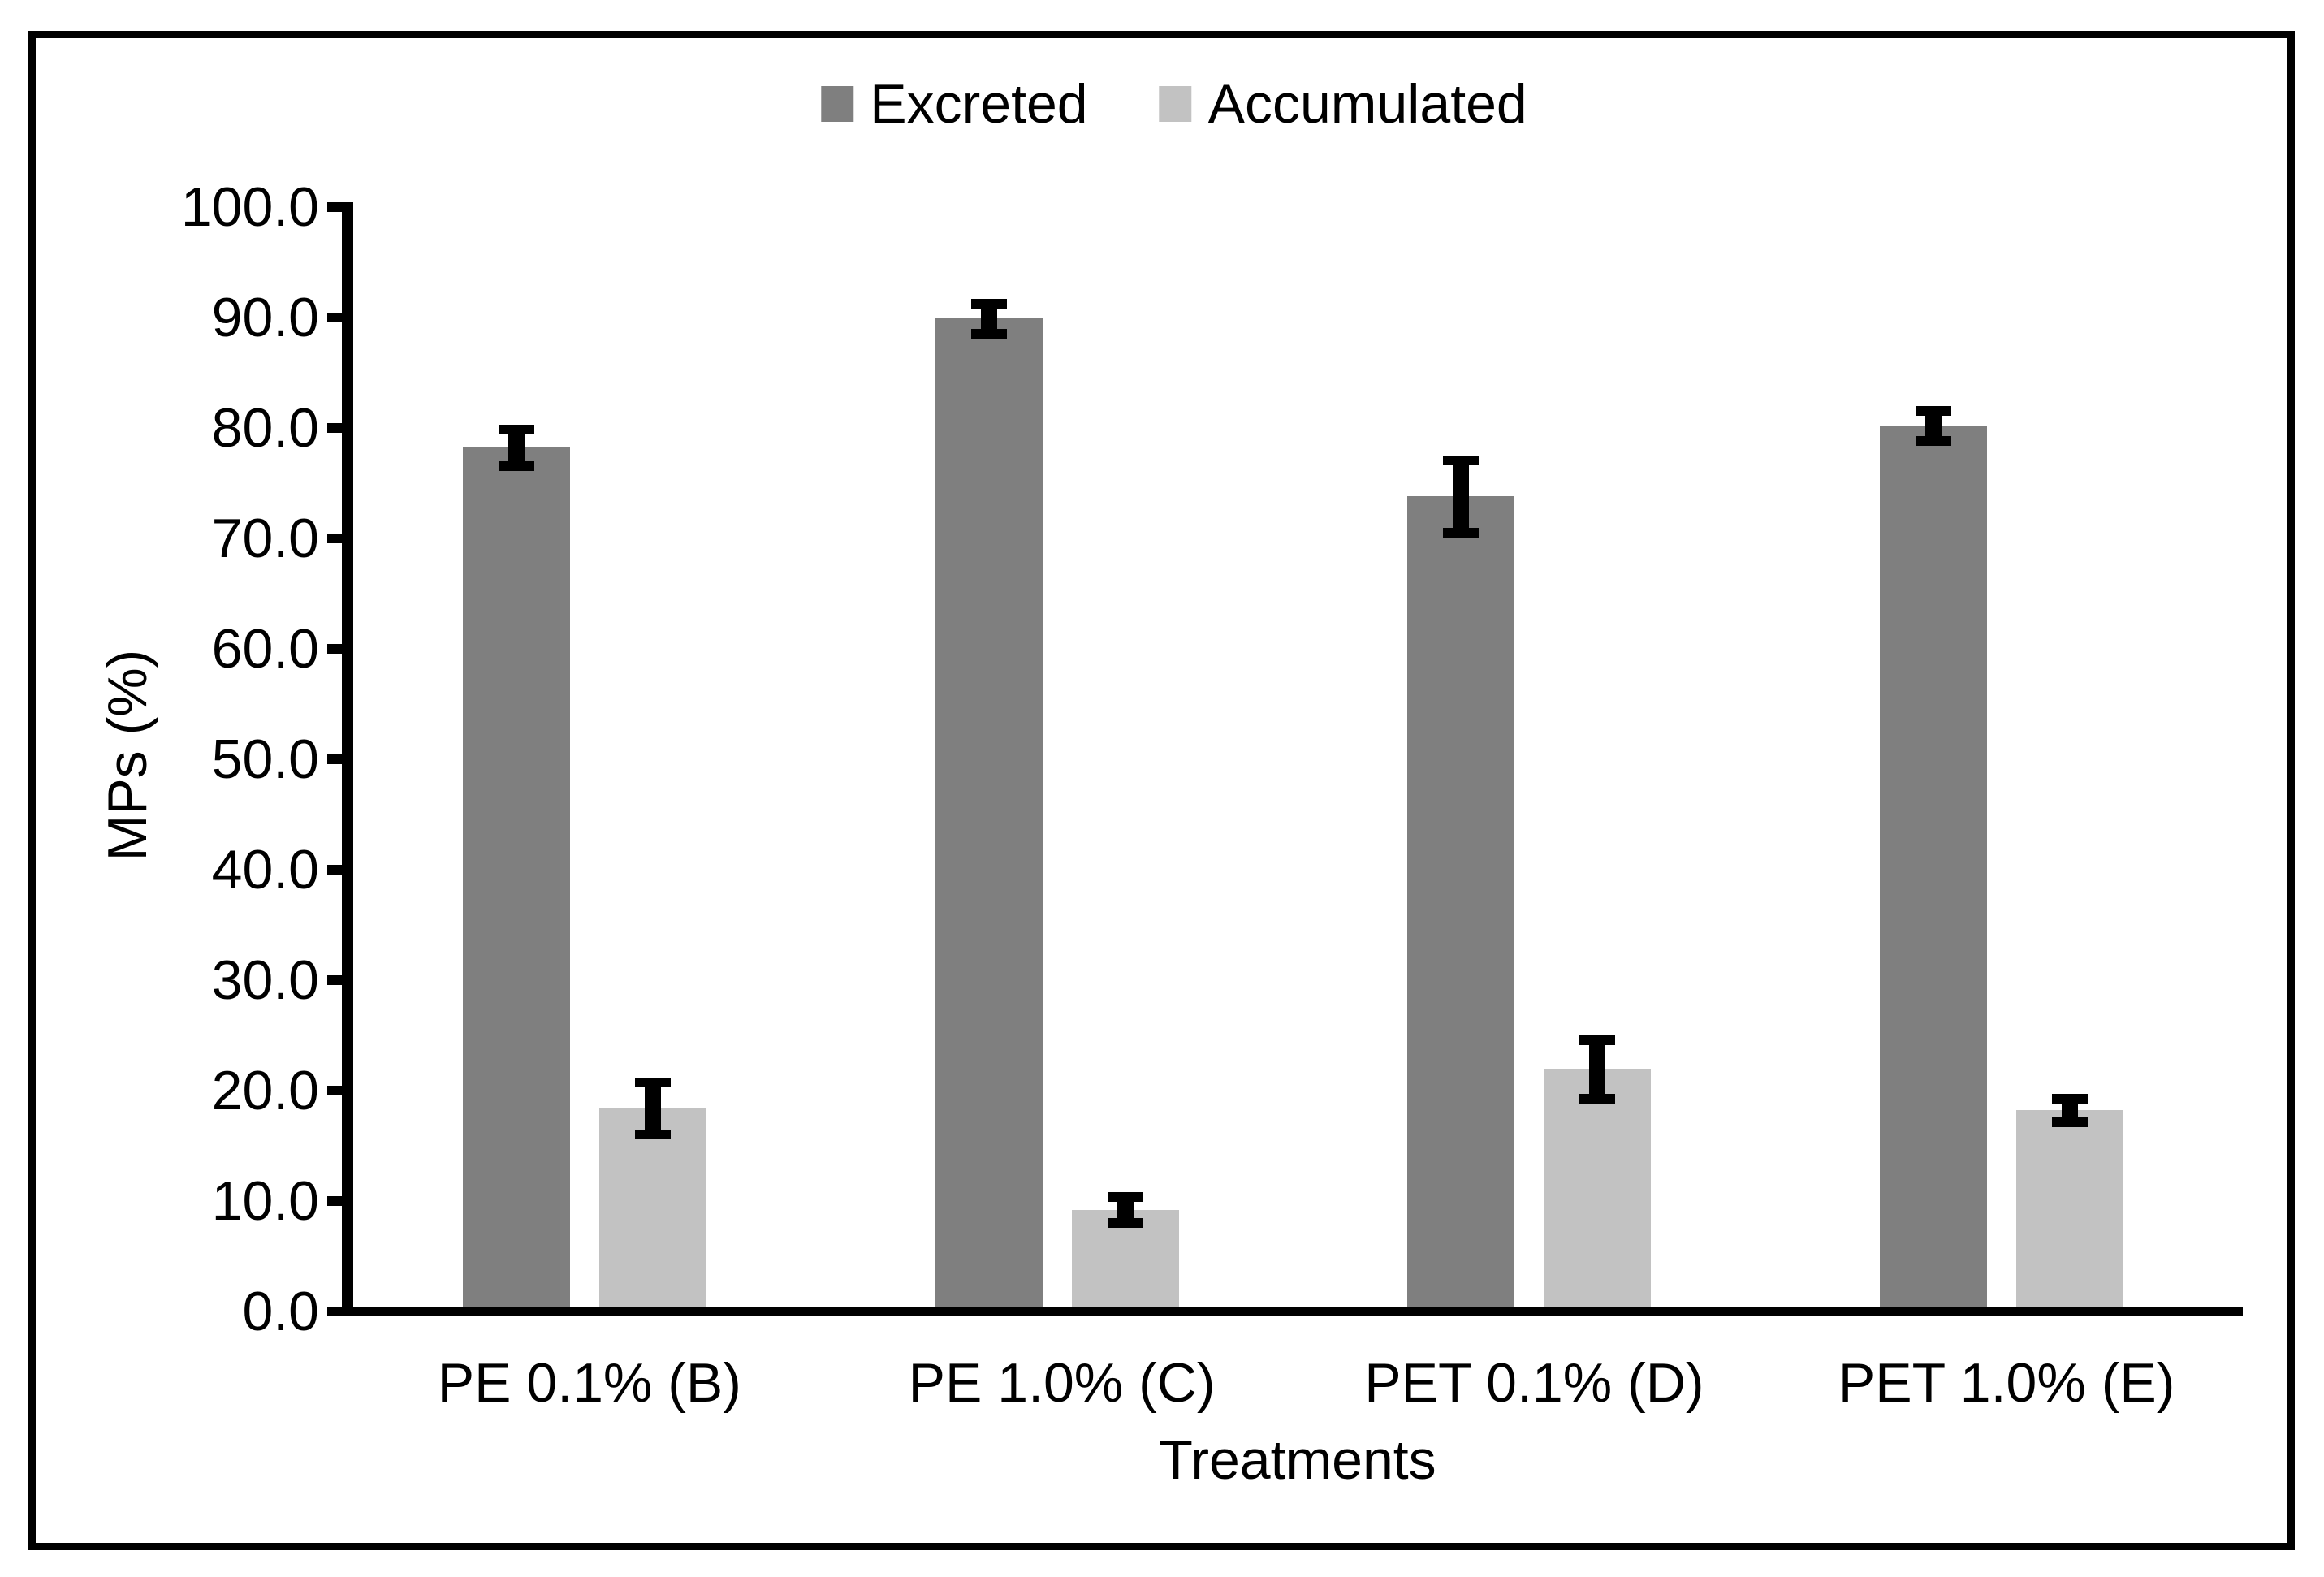 The image size is (2324, 1577). Describe the element at coordinates (250, 207) in the screenshot. I see `y-tick-label: 100.0` at that location.